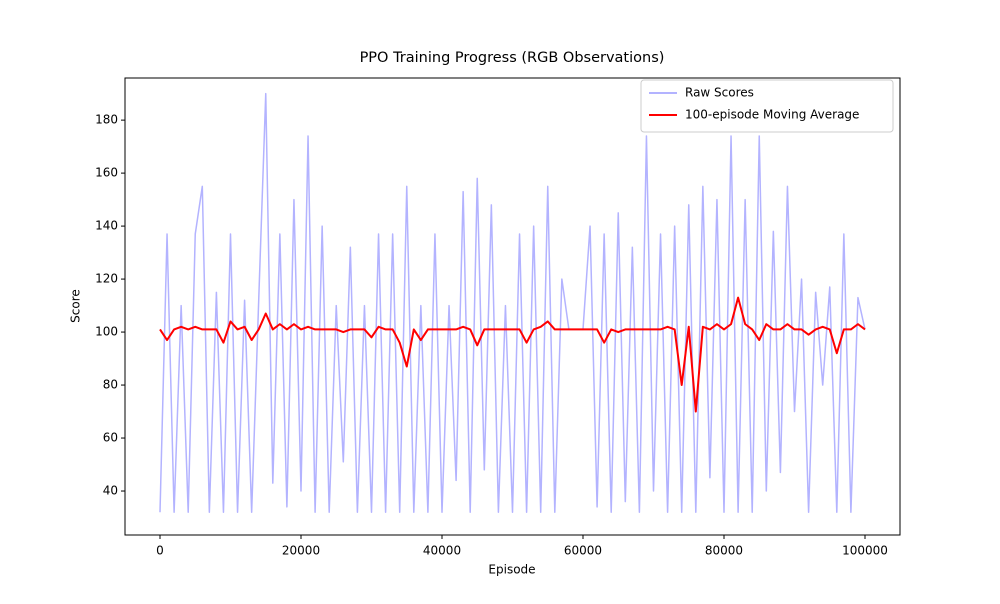  I want to click on x-tick-label: 20000, so click(301, 551).